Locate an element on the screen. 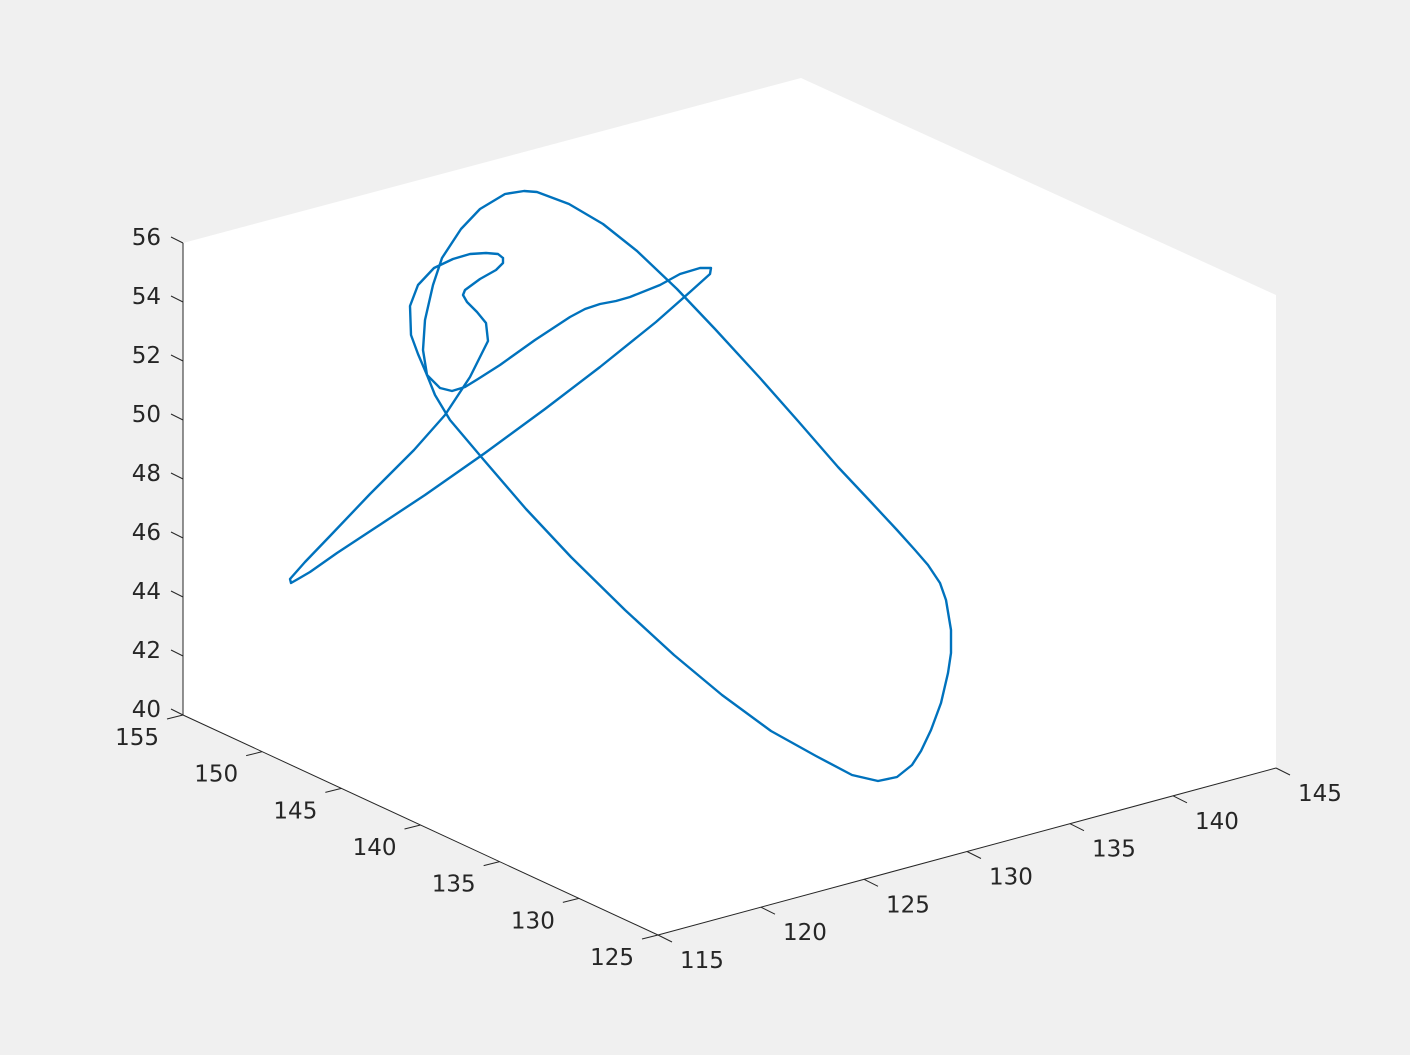 The image size is (1410, 1055). y-tick-label: 130 is located at coordinates (533, 921).